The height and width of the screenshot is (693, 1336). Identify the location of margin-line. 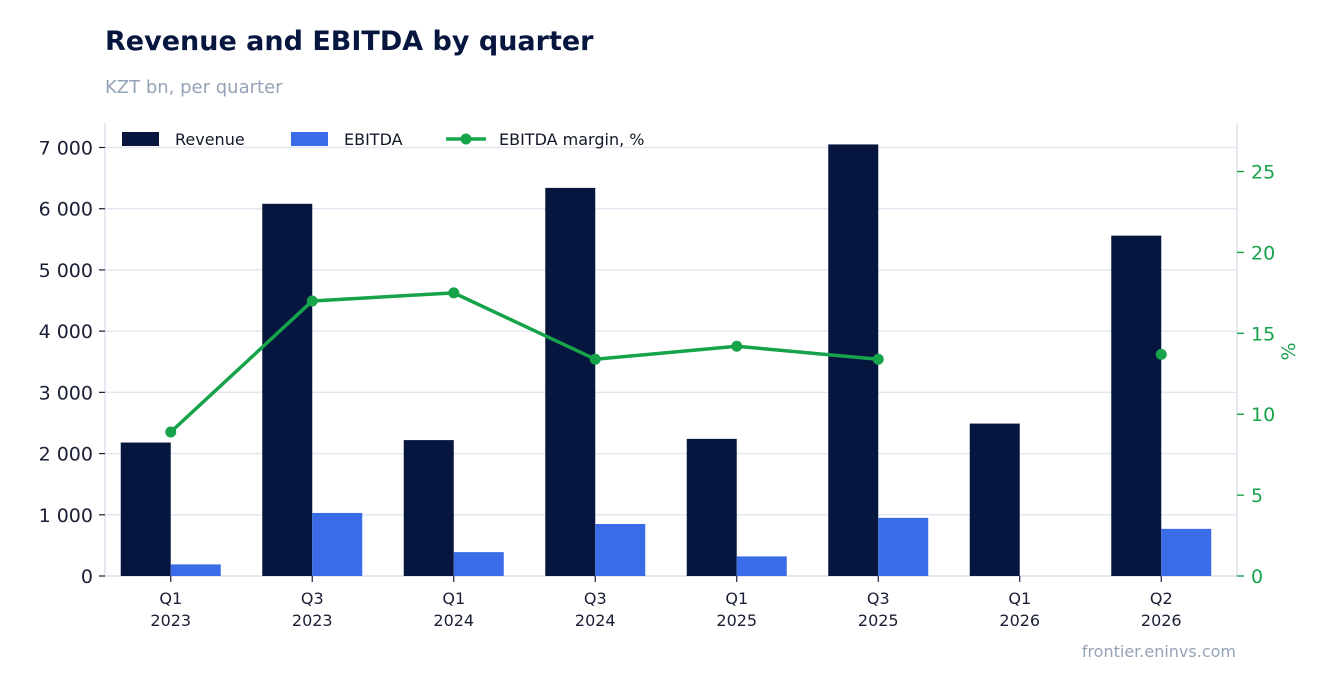
(524, 362).